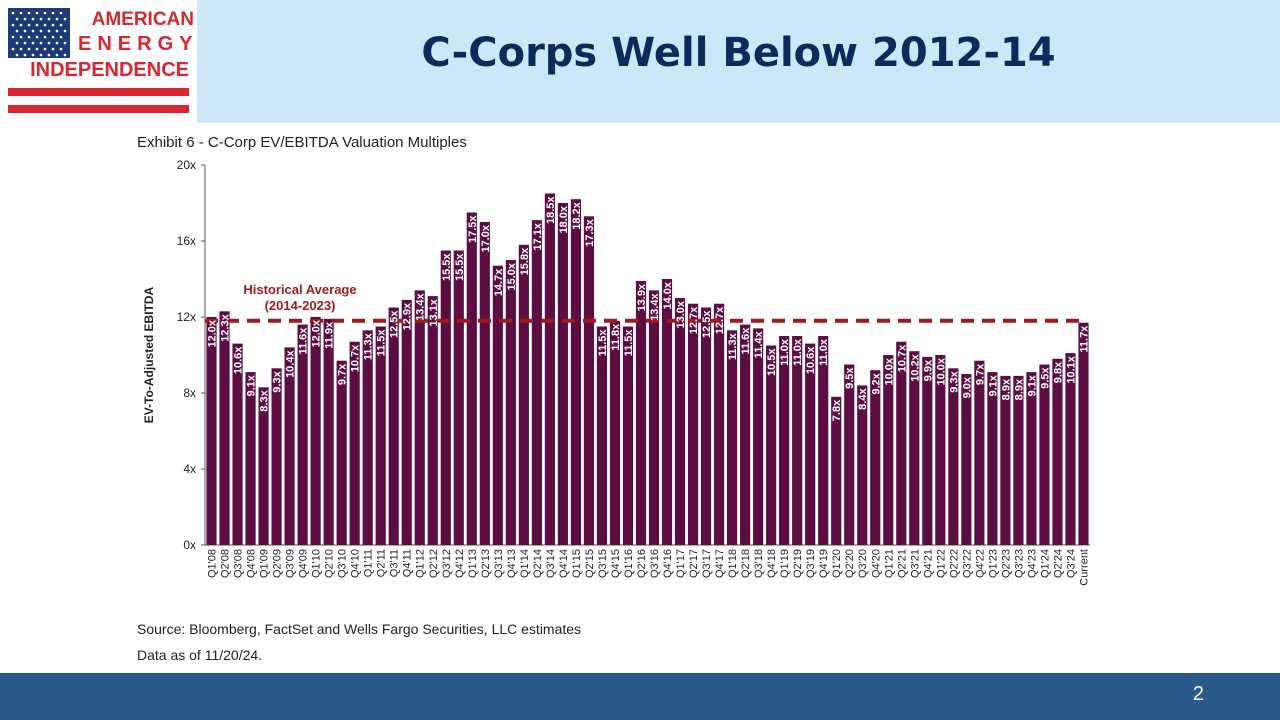  I want to click on x-tick-label: Q1'20, so click(837, 563).